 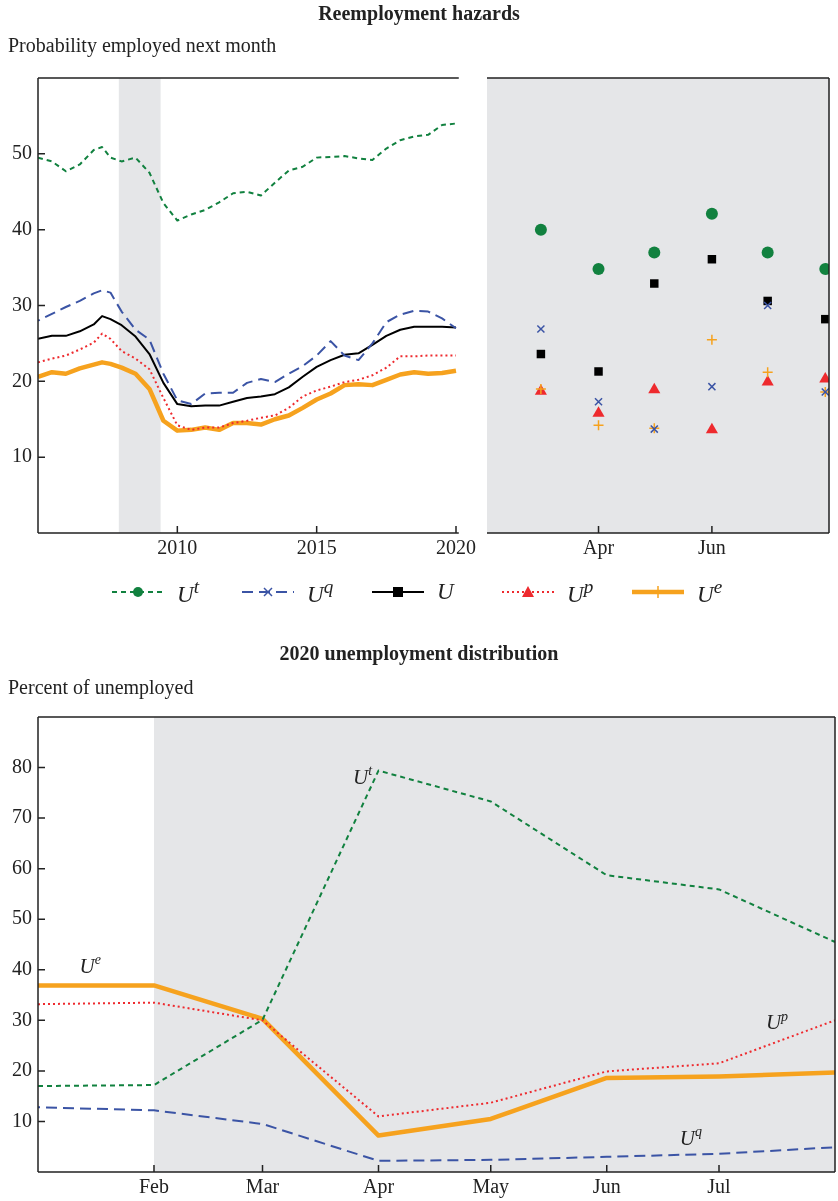 I want to click on legend-label: U$^{e}$, so click(x=710, y=592).